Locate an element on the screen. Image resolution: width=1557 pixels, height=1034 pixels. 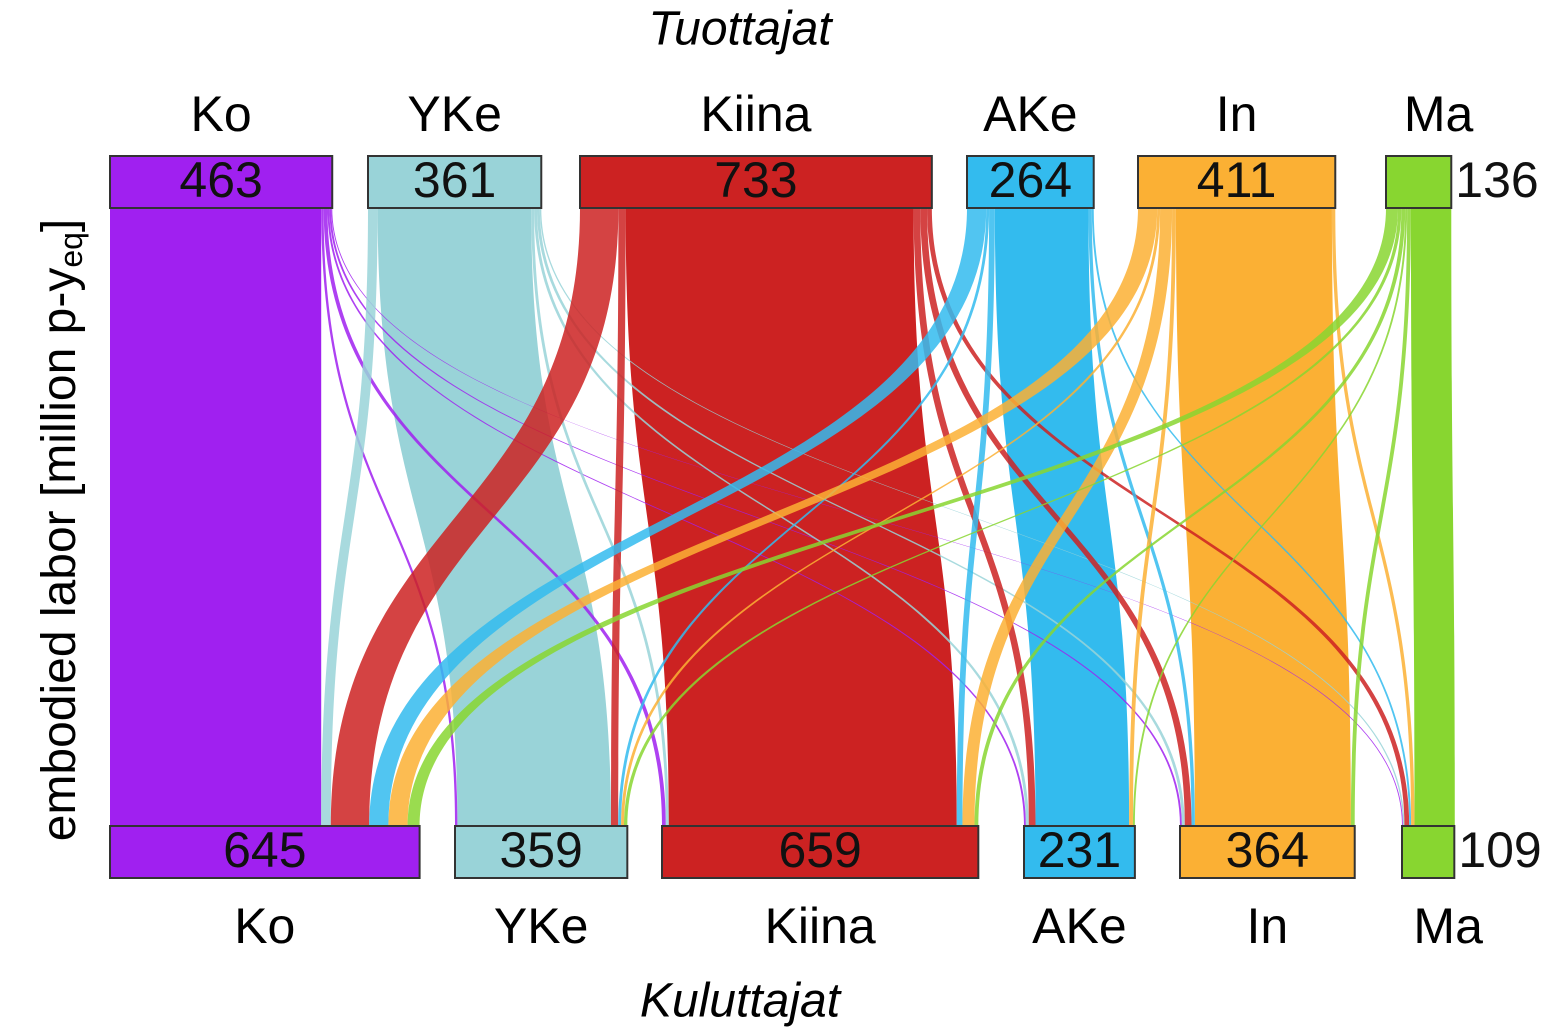
y-label-text: embodied labor [million p-y is located at coordinates (59, 555).